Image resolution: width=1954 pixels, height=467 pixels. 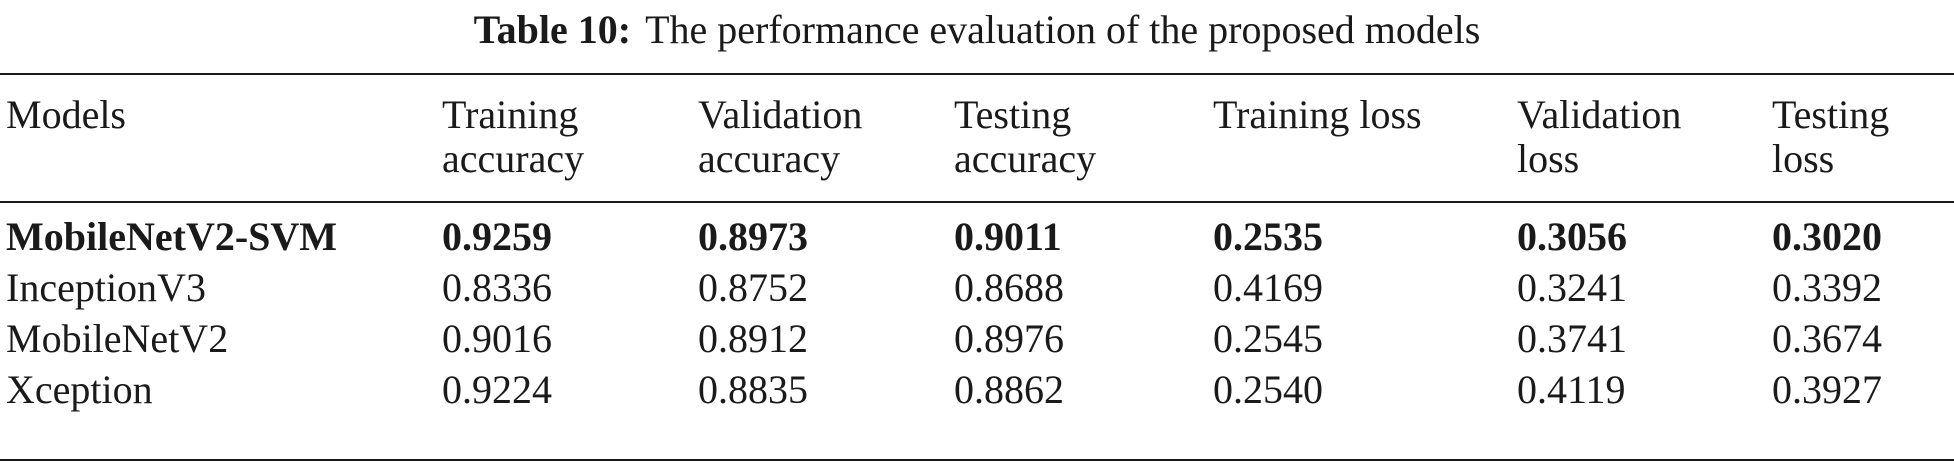 What do you see at coordinates (497, 389) in the screenshot?
I see `cell-training-accuracy: 0.9224` at bounding box center [497, 389].